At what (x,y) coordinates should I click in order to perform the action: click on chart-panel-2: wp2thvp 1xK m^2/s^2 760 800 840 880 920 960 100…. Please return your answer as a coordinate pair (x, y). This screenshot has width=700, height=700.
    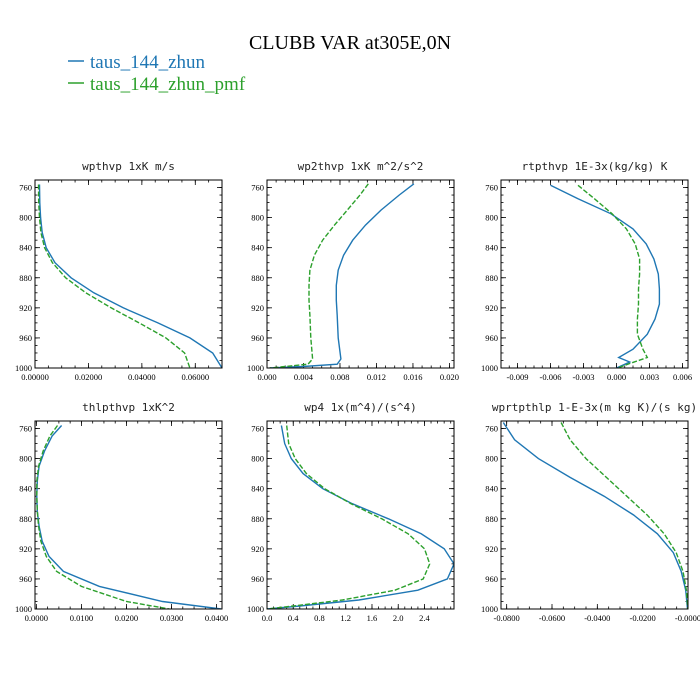
    Looking at the image, I should click on (353, 271).